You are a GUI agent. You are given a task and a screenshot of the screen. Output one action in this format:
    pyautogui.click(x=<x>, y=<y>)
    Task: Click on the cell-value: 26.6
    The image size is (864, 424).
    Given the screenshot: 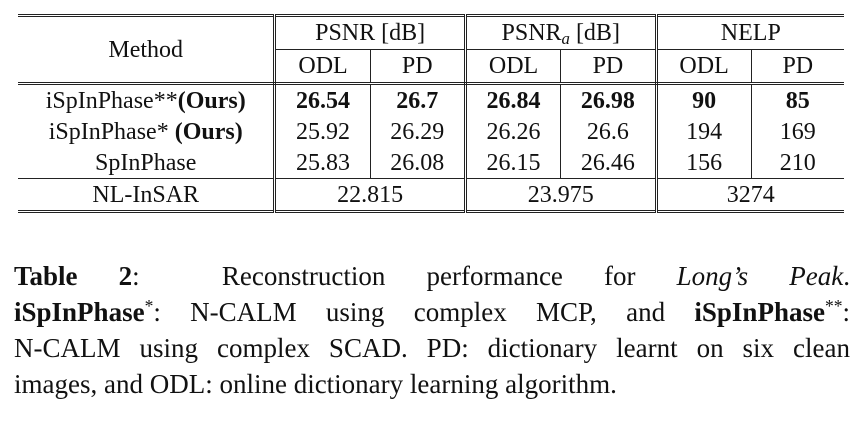 What is the action you would take?
    pyautogui.click(x=609, y=131)
    